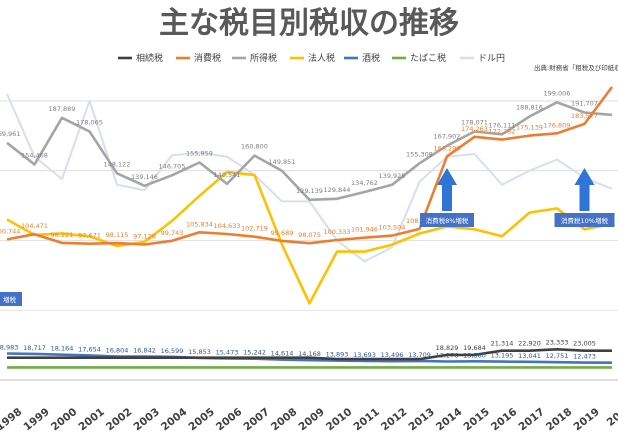 This screenshot has width=618, height=440. Describe the element at coordinates (144, 177) in the screenshot. I see `data-label: 139,146` at that location.